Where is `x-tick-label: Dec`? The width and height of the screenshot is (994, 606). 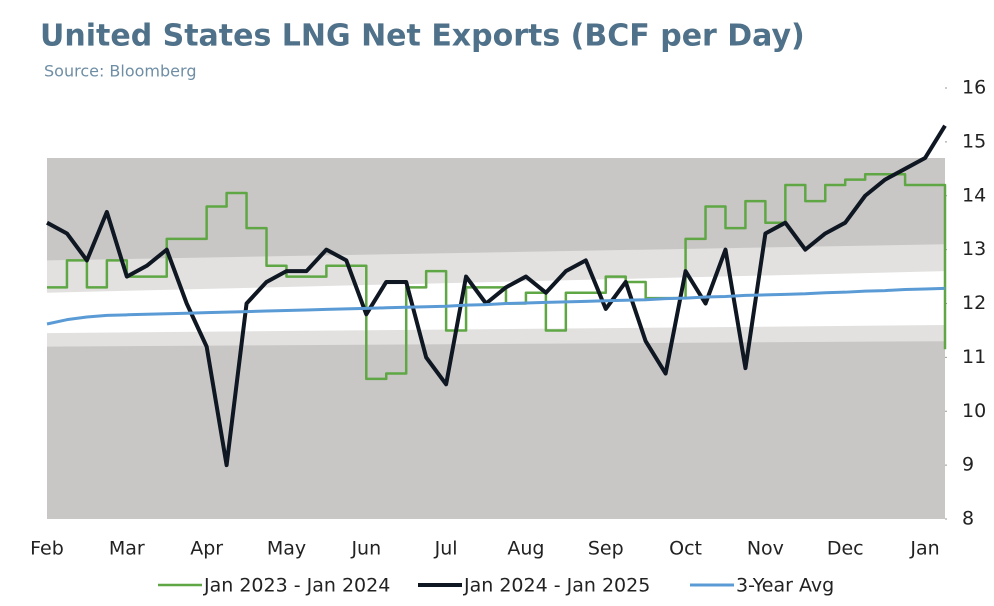 x-tick-label: Dec is located at coordinates (845, 549).